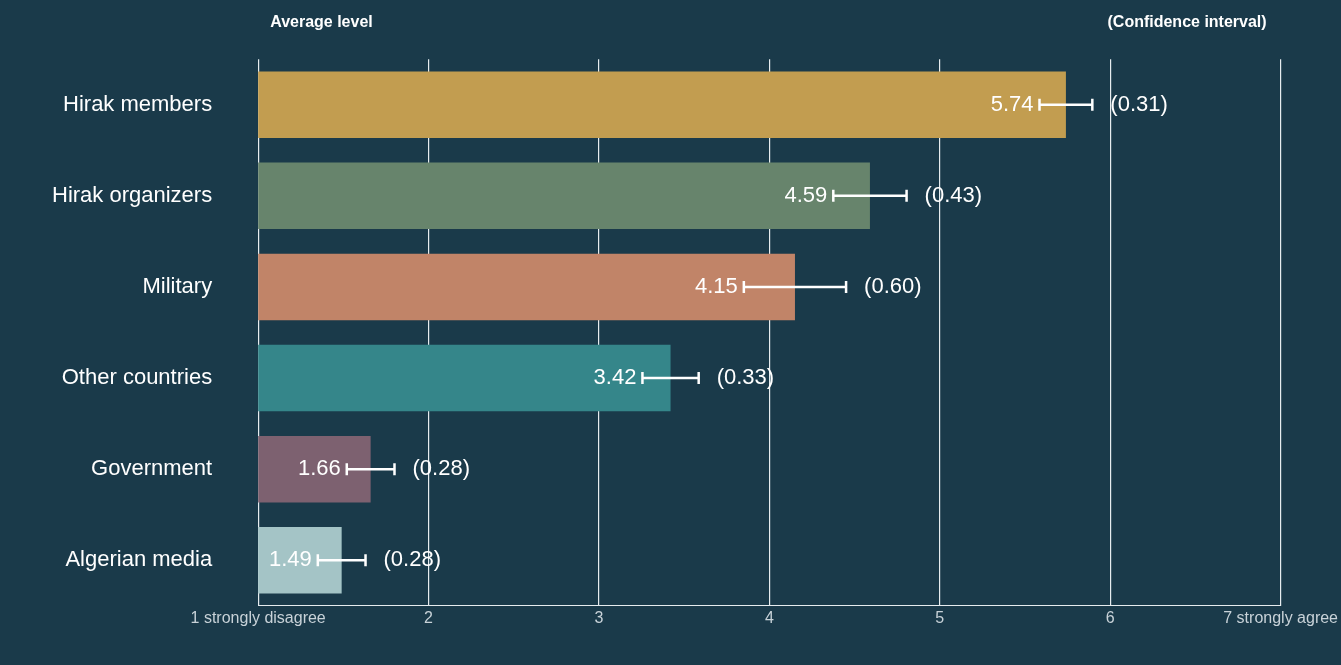  I want to click on x-tick-label: 3, so click(599, 617).